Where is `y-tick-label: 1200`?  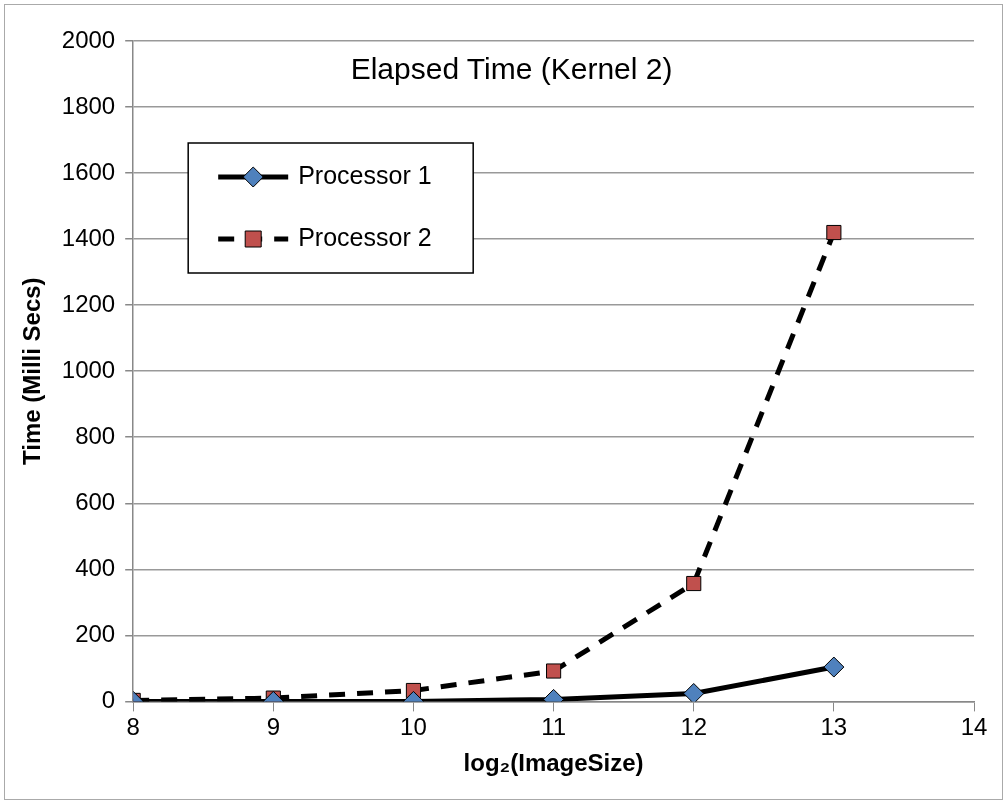 y-tick-label: 1200 is located at coordinates (88, 303).